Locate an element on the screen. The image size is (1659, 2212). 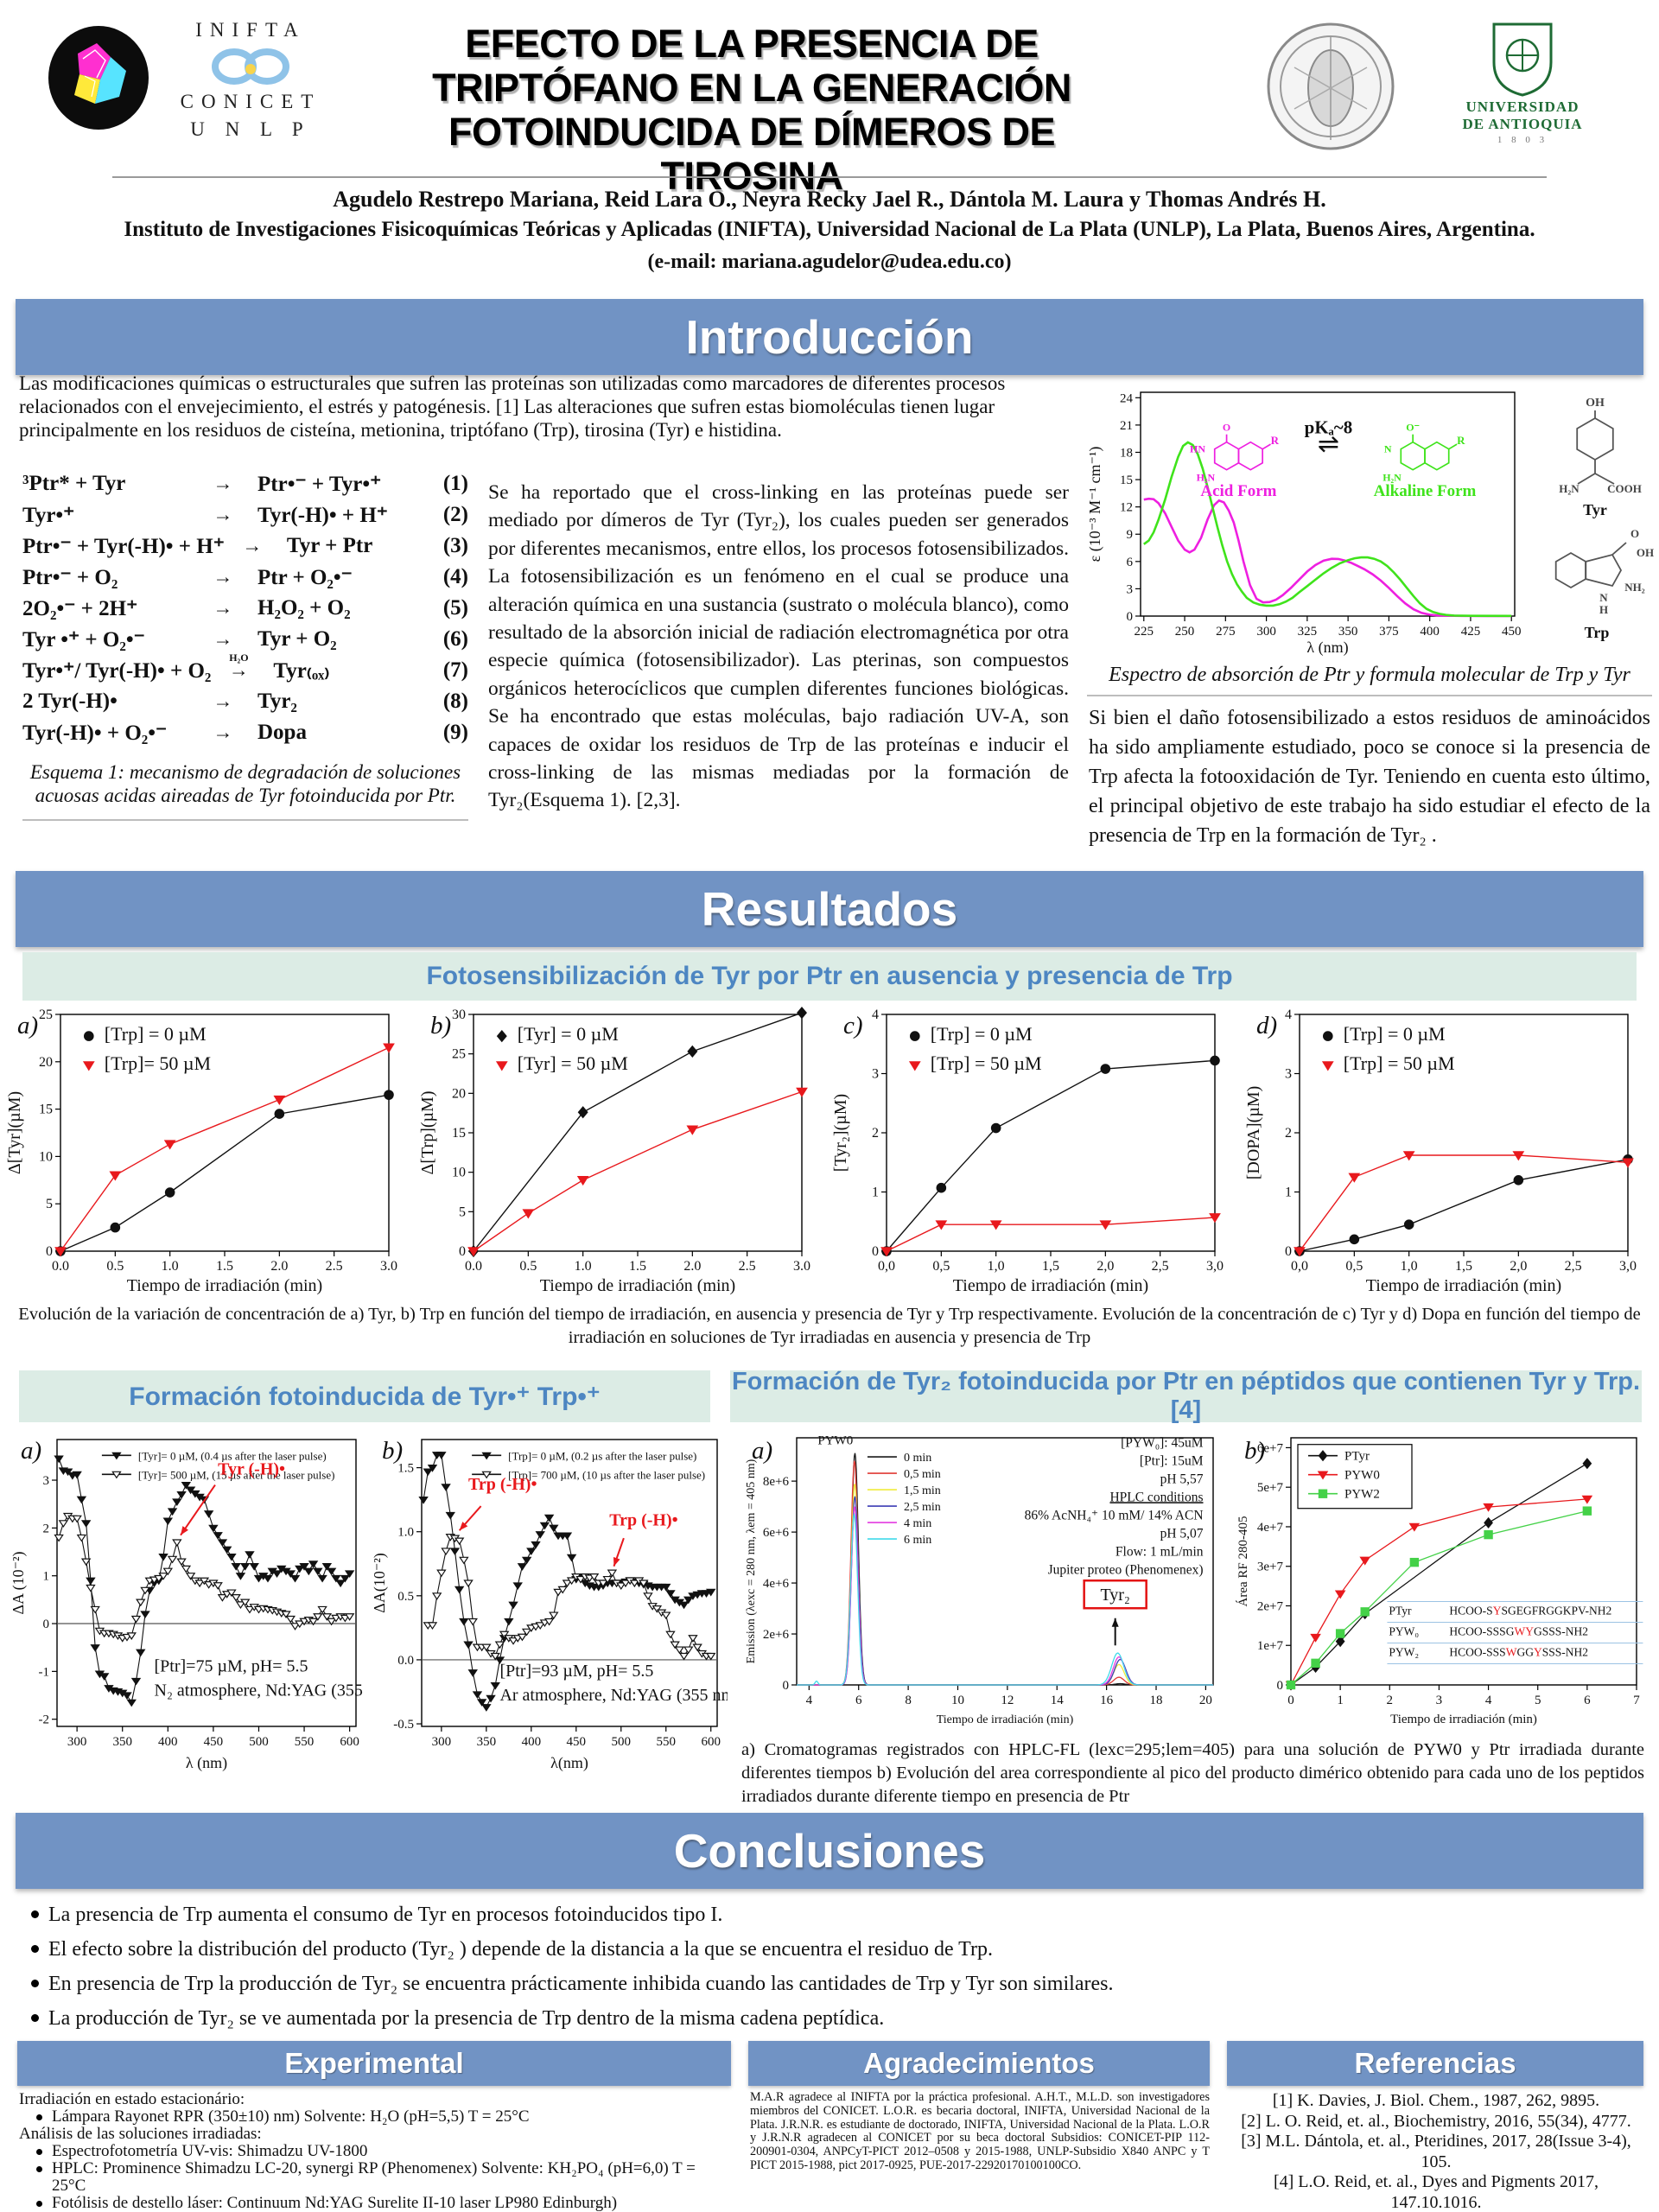
svg-text: pH 5,57 is located at coordinates (1182, 1478).